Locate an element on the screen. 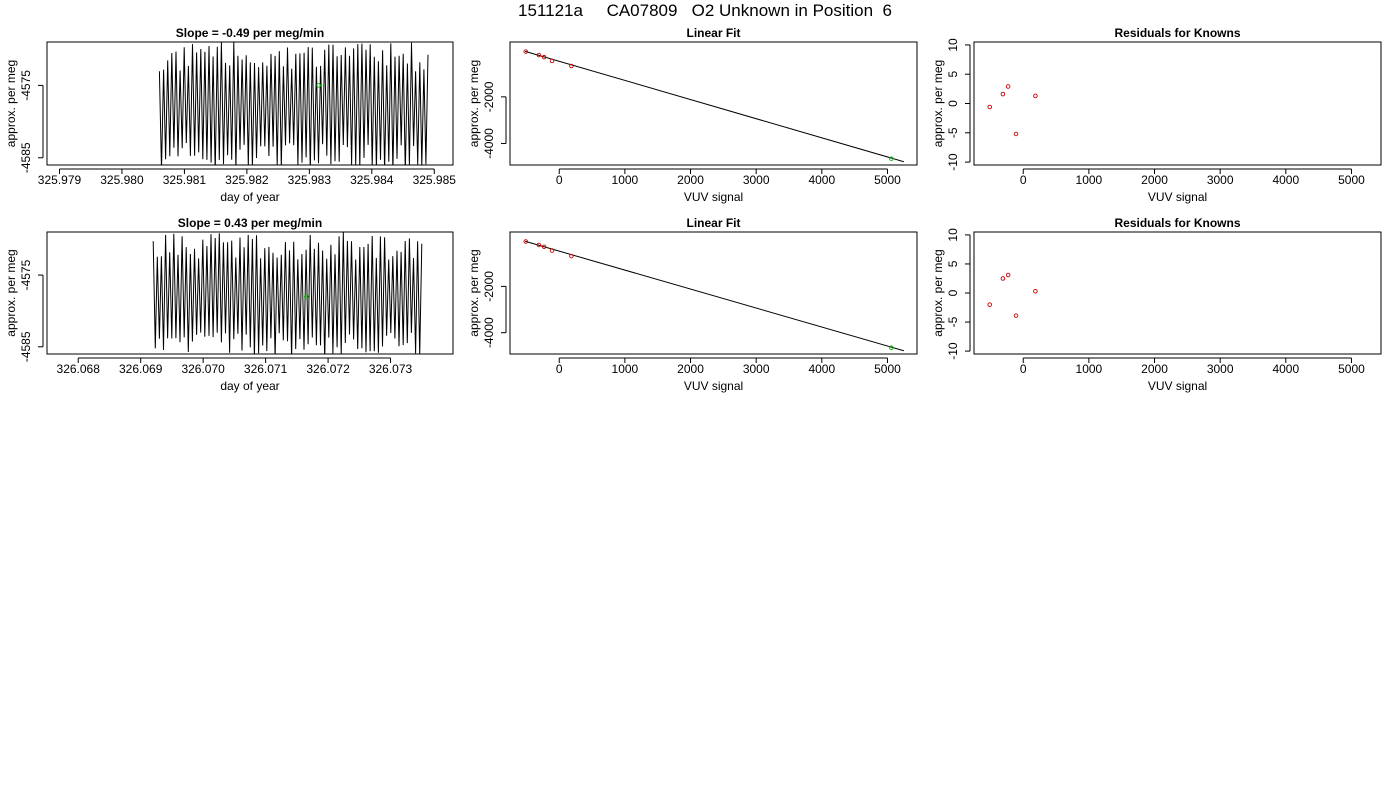 The height and width of the screenshot is (800, 1400). x-tick-label: 326.069 is located at coordinates (141, 369).